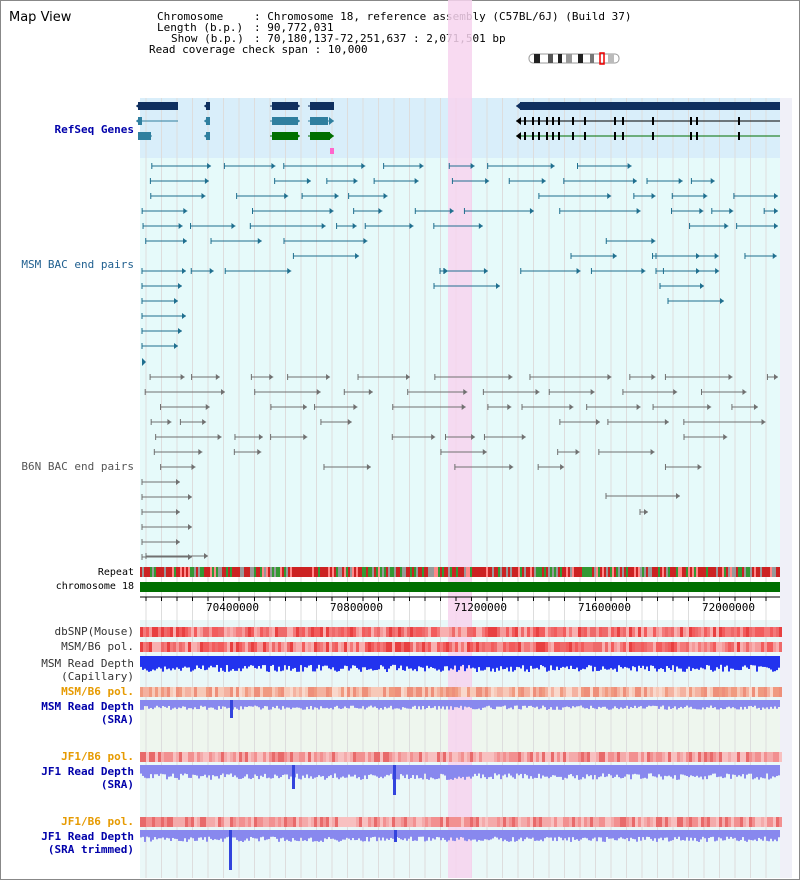 The height and width of the screenshot is (880, 800). What do you see at coordinates (386, 38) in the screenshot?
I see `show-value: 70,180,137-72,251,637 : 2,071,501 bp` at bounding box center [386, 38].